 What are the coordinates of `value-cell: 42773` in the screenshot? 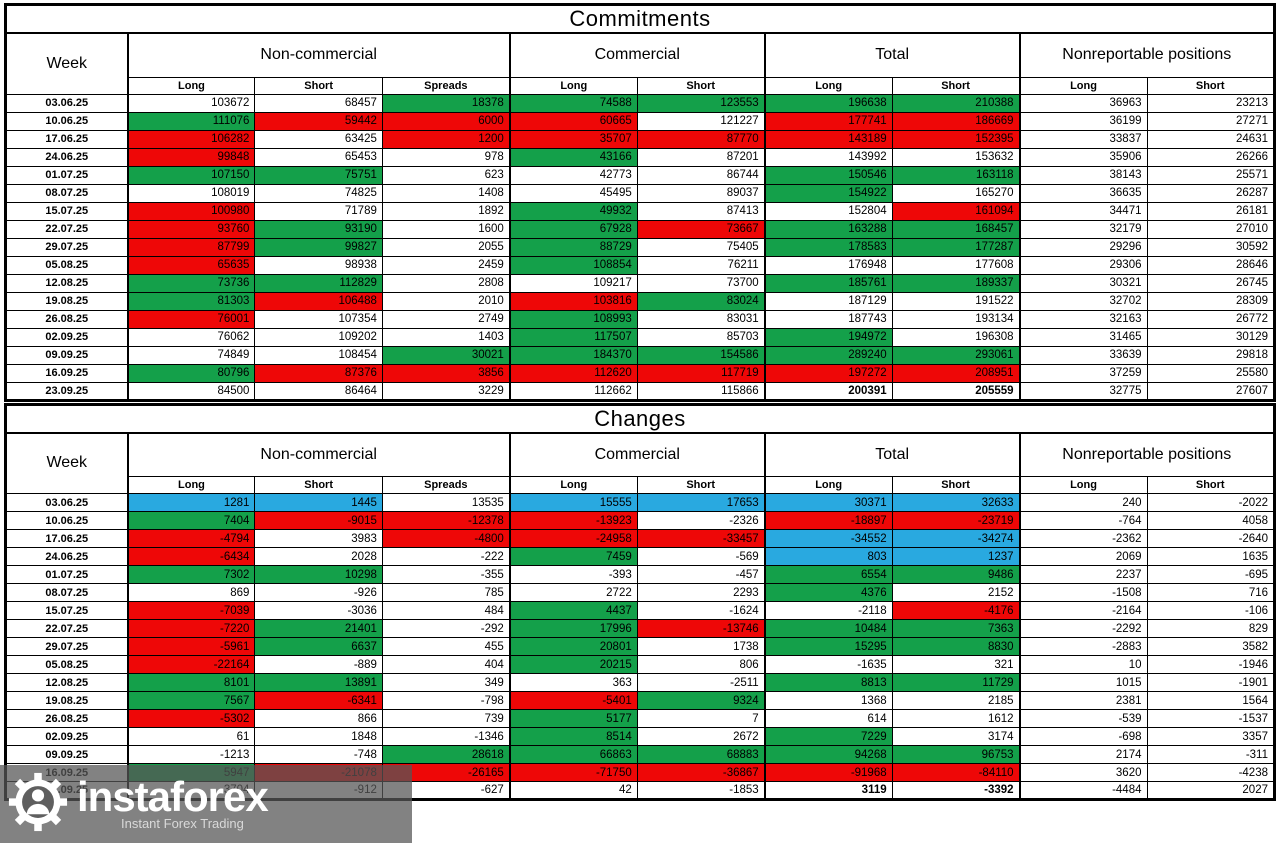 It's located at (573, 175).